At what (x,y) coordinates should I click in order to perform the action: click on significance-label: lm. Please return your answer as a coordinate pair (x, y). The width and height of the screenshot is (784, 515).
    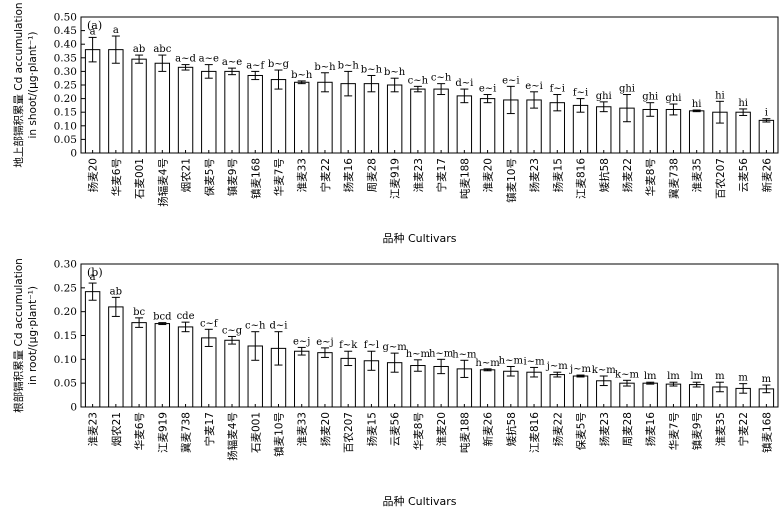
    Looking at the image, I should click on (673, 376).